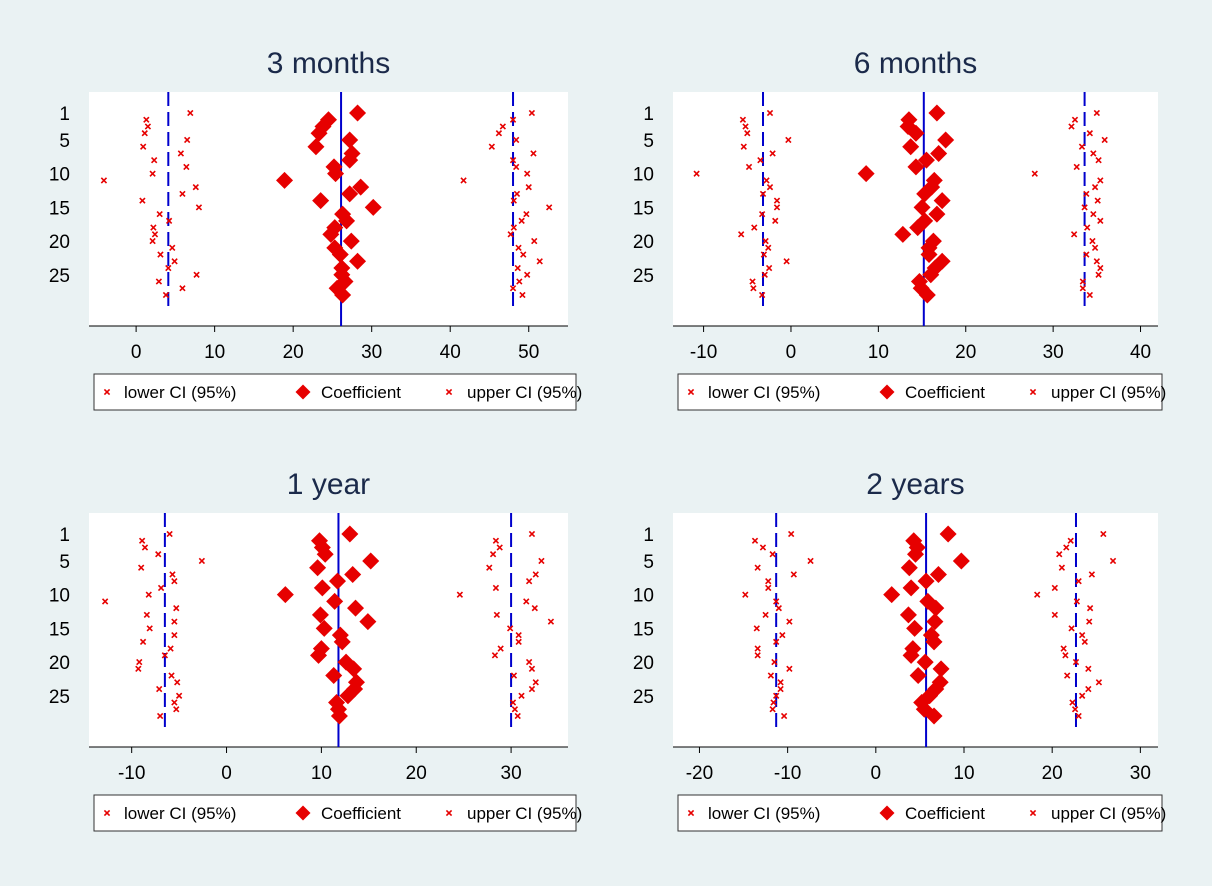 The image size is (1212, 886). I want to click on y-tick-label: 5, so click(64, 562).